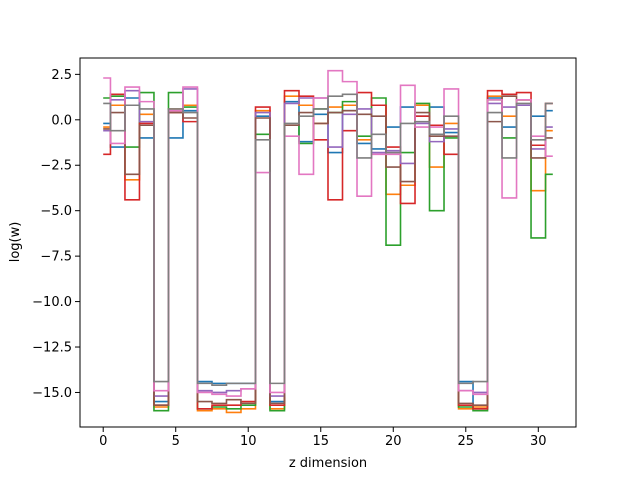  What do you see at coordinates (393, 441) in the screenshot?
I see `x-tick-label: 20` at bounding box center [393, 441].